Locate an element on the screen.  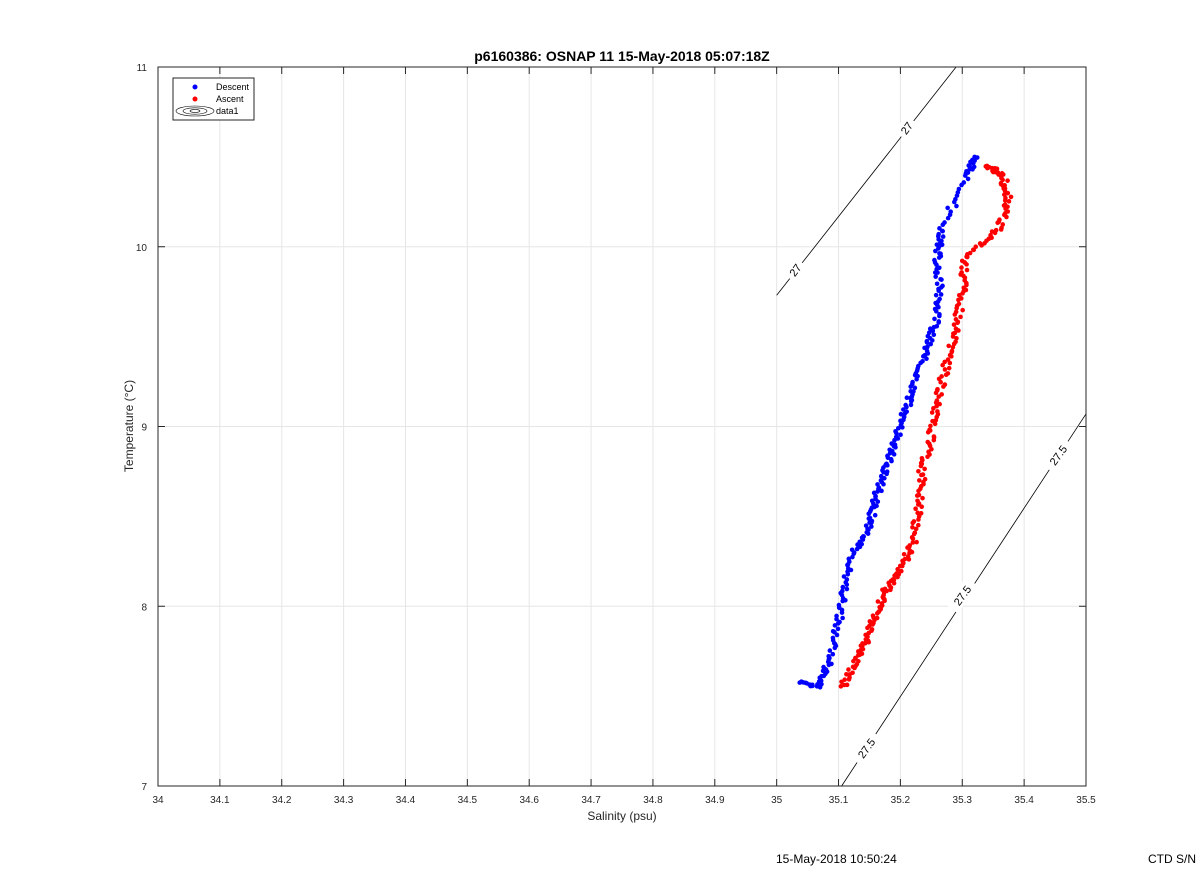
x-tick-label: 35.5 is located at coordinates (1086, 800).